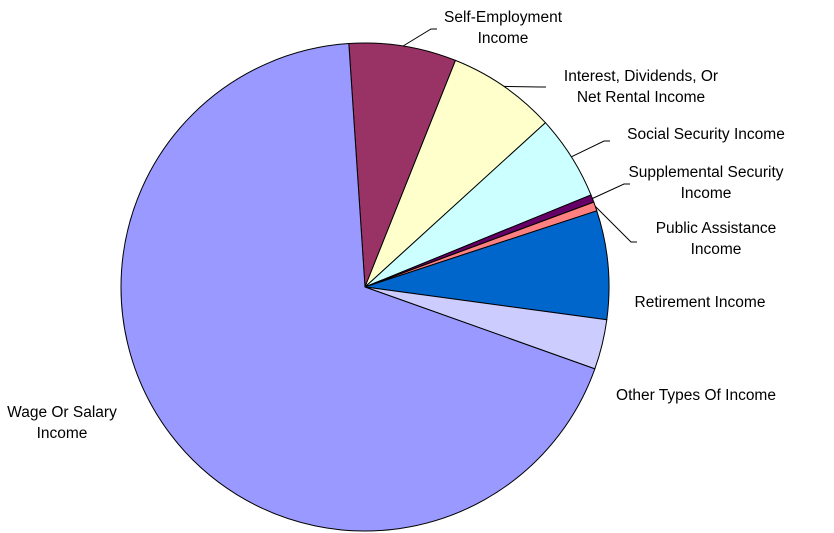  I want to click on leader-line-interest-dividends-or-net-rental-income, so click(524, 86).